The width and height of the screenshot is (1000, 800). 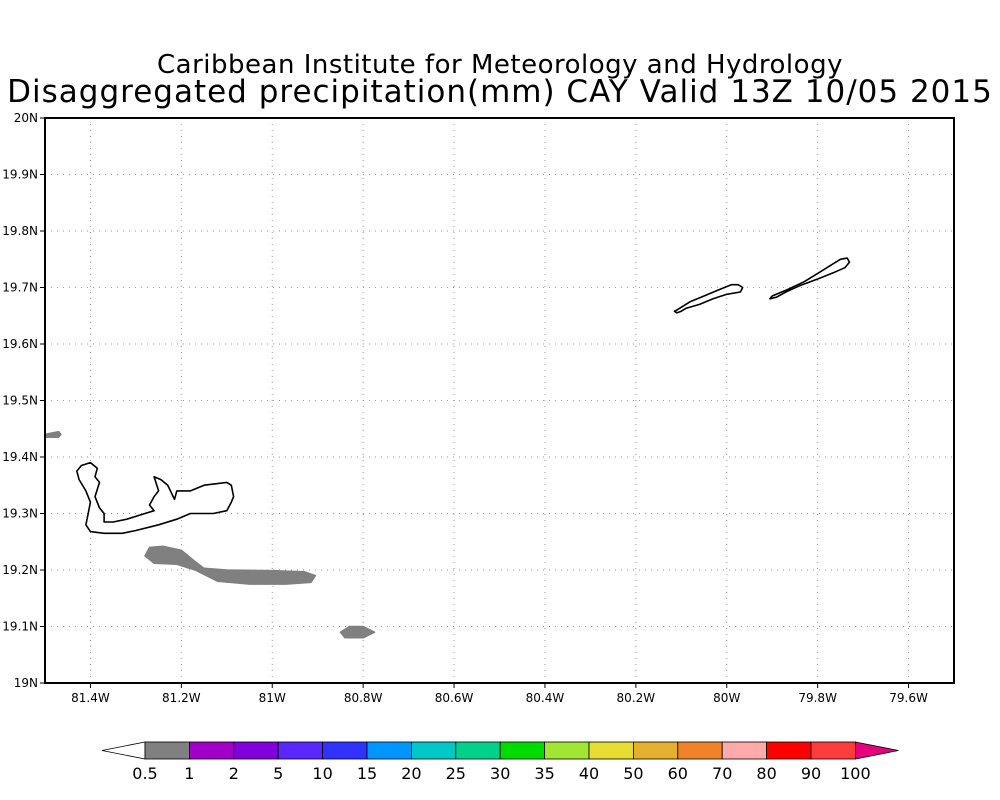 I want to click on colorbar-label: 90, so click(x=811, y=773).